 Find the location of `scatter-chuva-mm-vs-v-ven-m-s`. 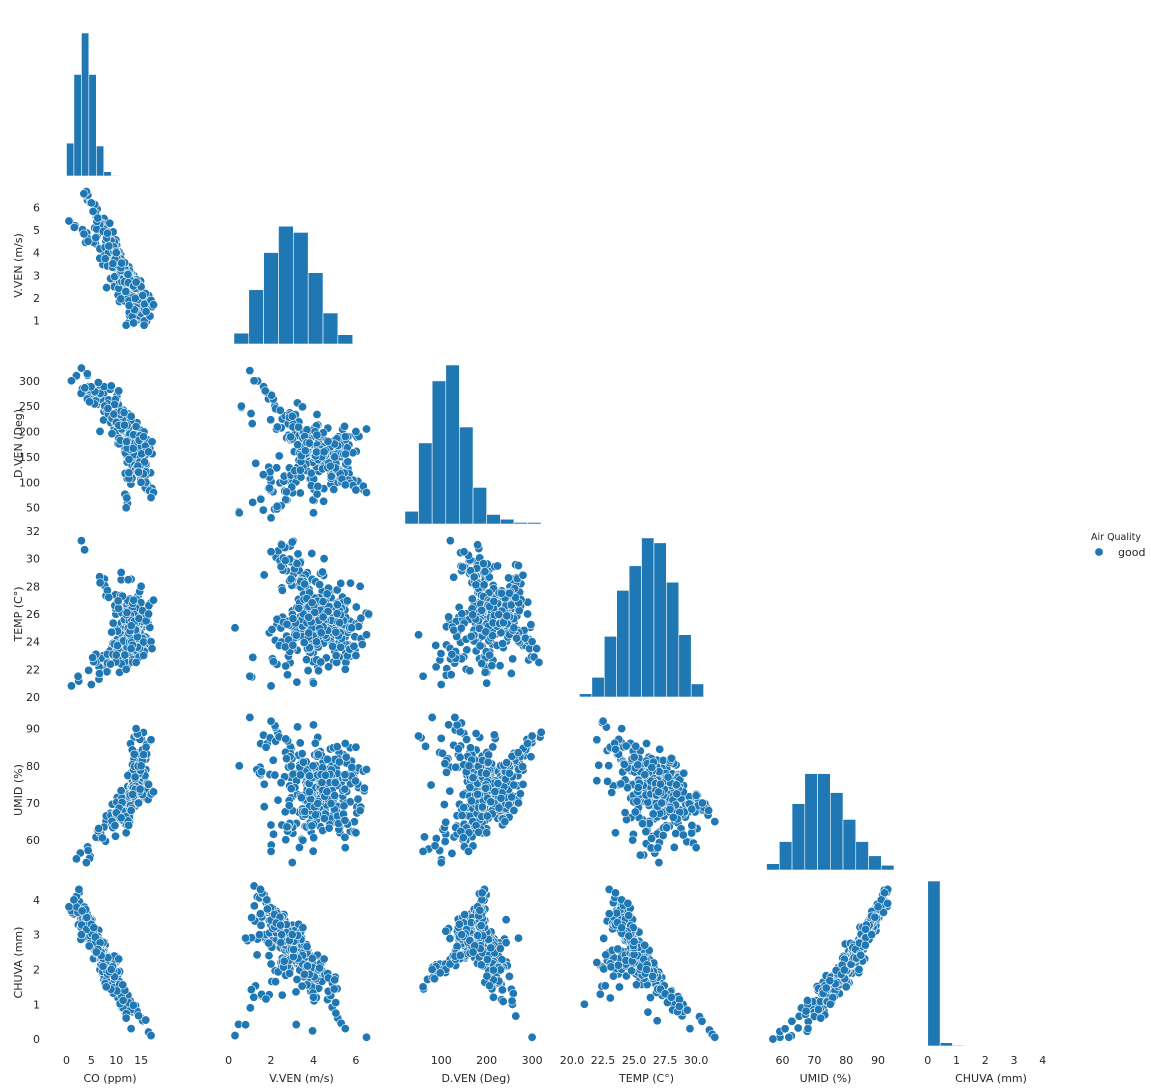

scatter-chuva-mm-vs-v-ven-m-s is located at coordinates (301, 961).